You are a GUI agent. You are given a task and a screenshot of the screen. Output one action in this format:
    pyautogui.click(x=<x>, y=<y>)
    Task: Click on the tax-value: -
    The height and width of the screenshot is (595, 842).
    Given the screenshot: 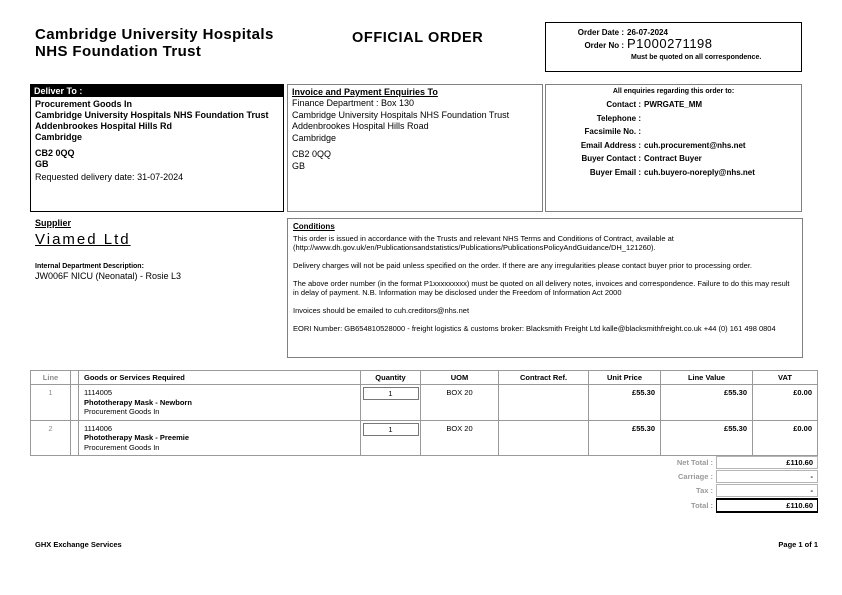 What is the action you would take?
    pyautogui.click(x=767, y=490)
    